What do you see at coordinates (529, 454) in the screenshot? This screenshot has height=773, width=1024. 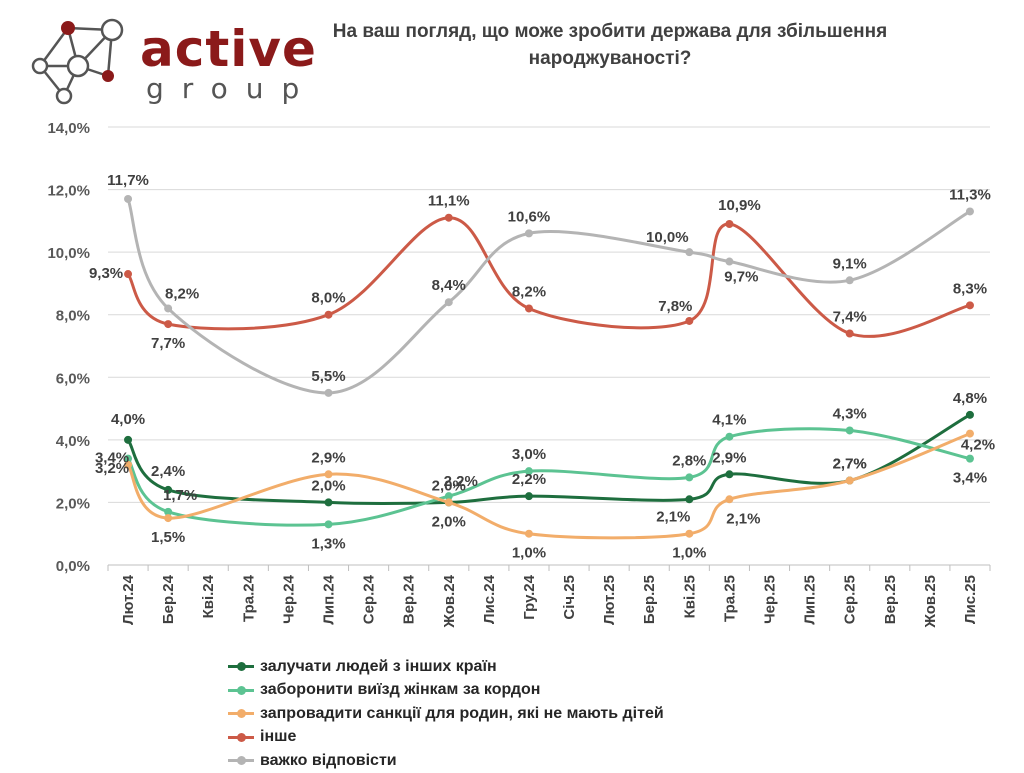 I see `data-label: 3,0%` at bounding box center [529, 454].